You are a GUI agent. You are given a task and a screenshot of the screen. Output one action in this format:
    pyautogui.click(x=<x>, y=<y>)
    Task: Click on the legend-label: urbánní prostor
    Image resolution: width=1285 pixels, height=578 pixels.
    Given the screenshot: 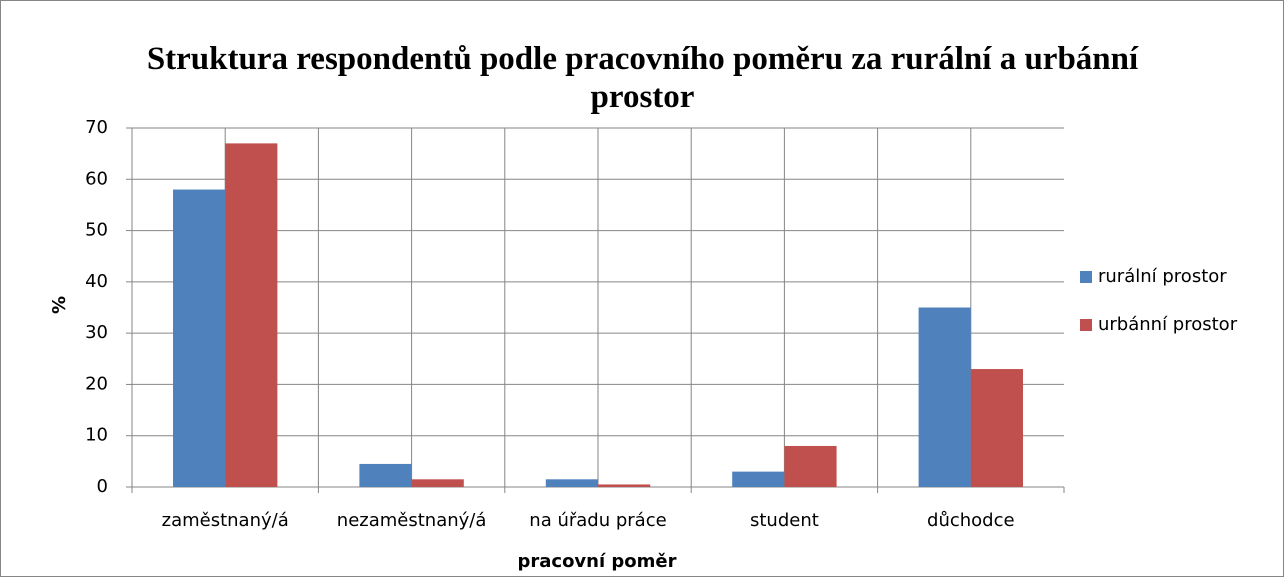 What is the action you would take?
    pyautogui.click(x=1168, y=324)
    